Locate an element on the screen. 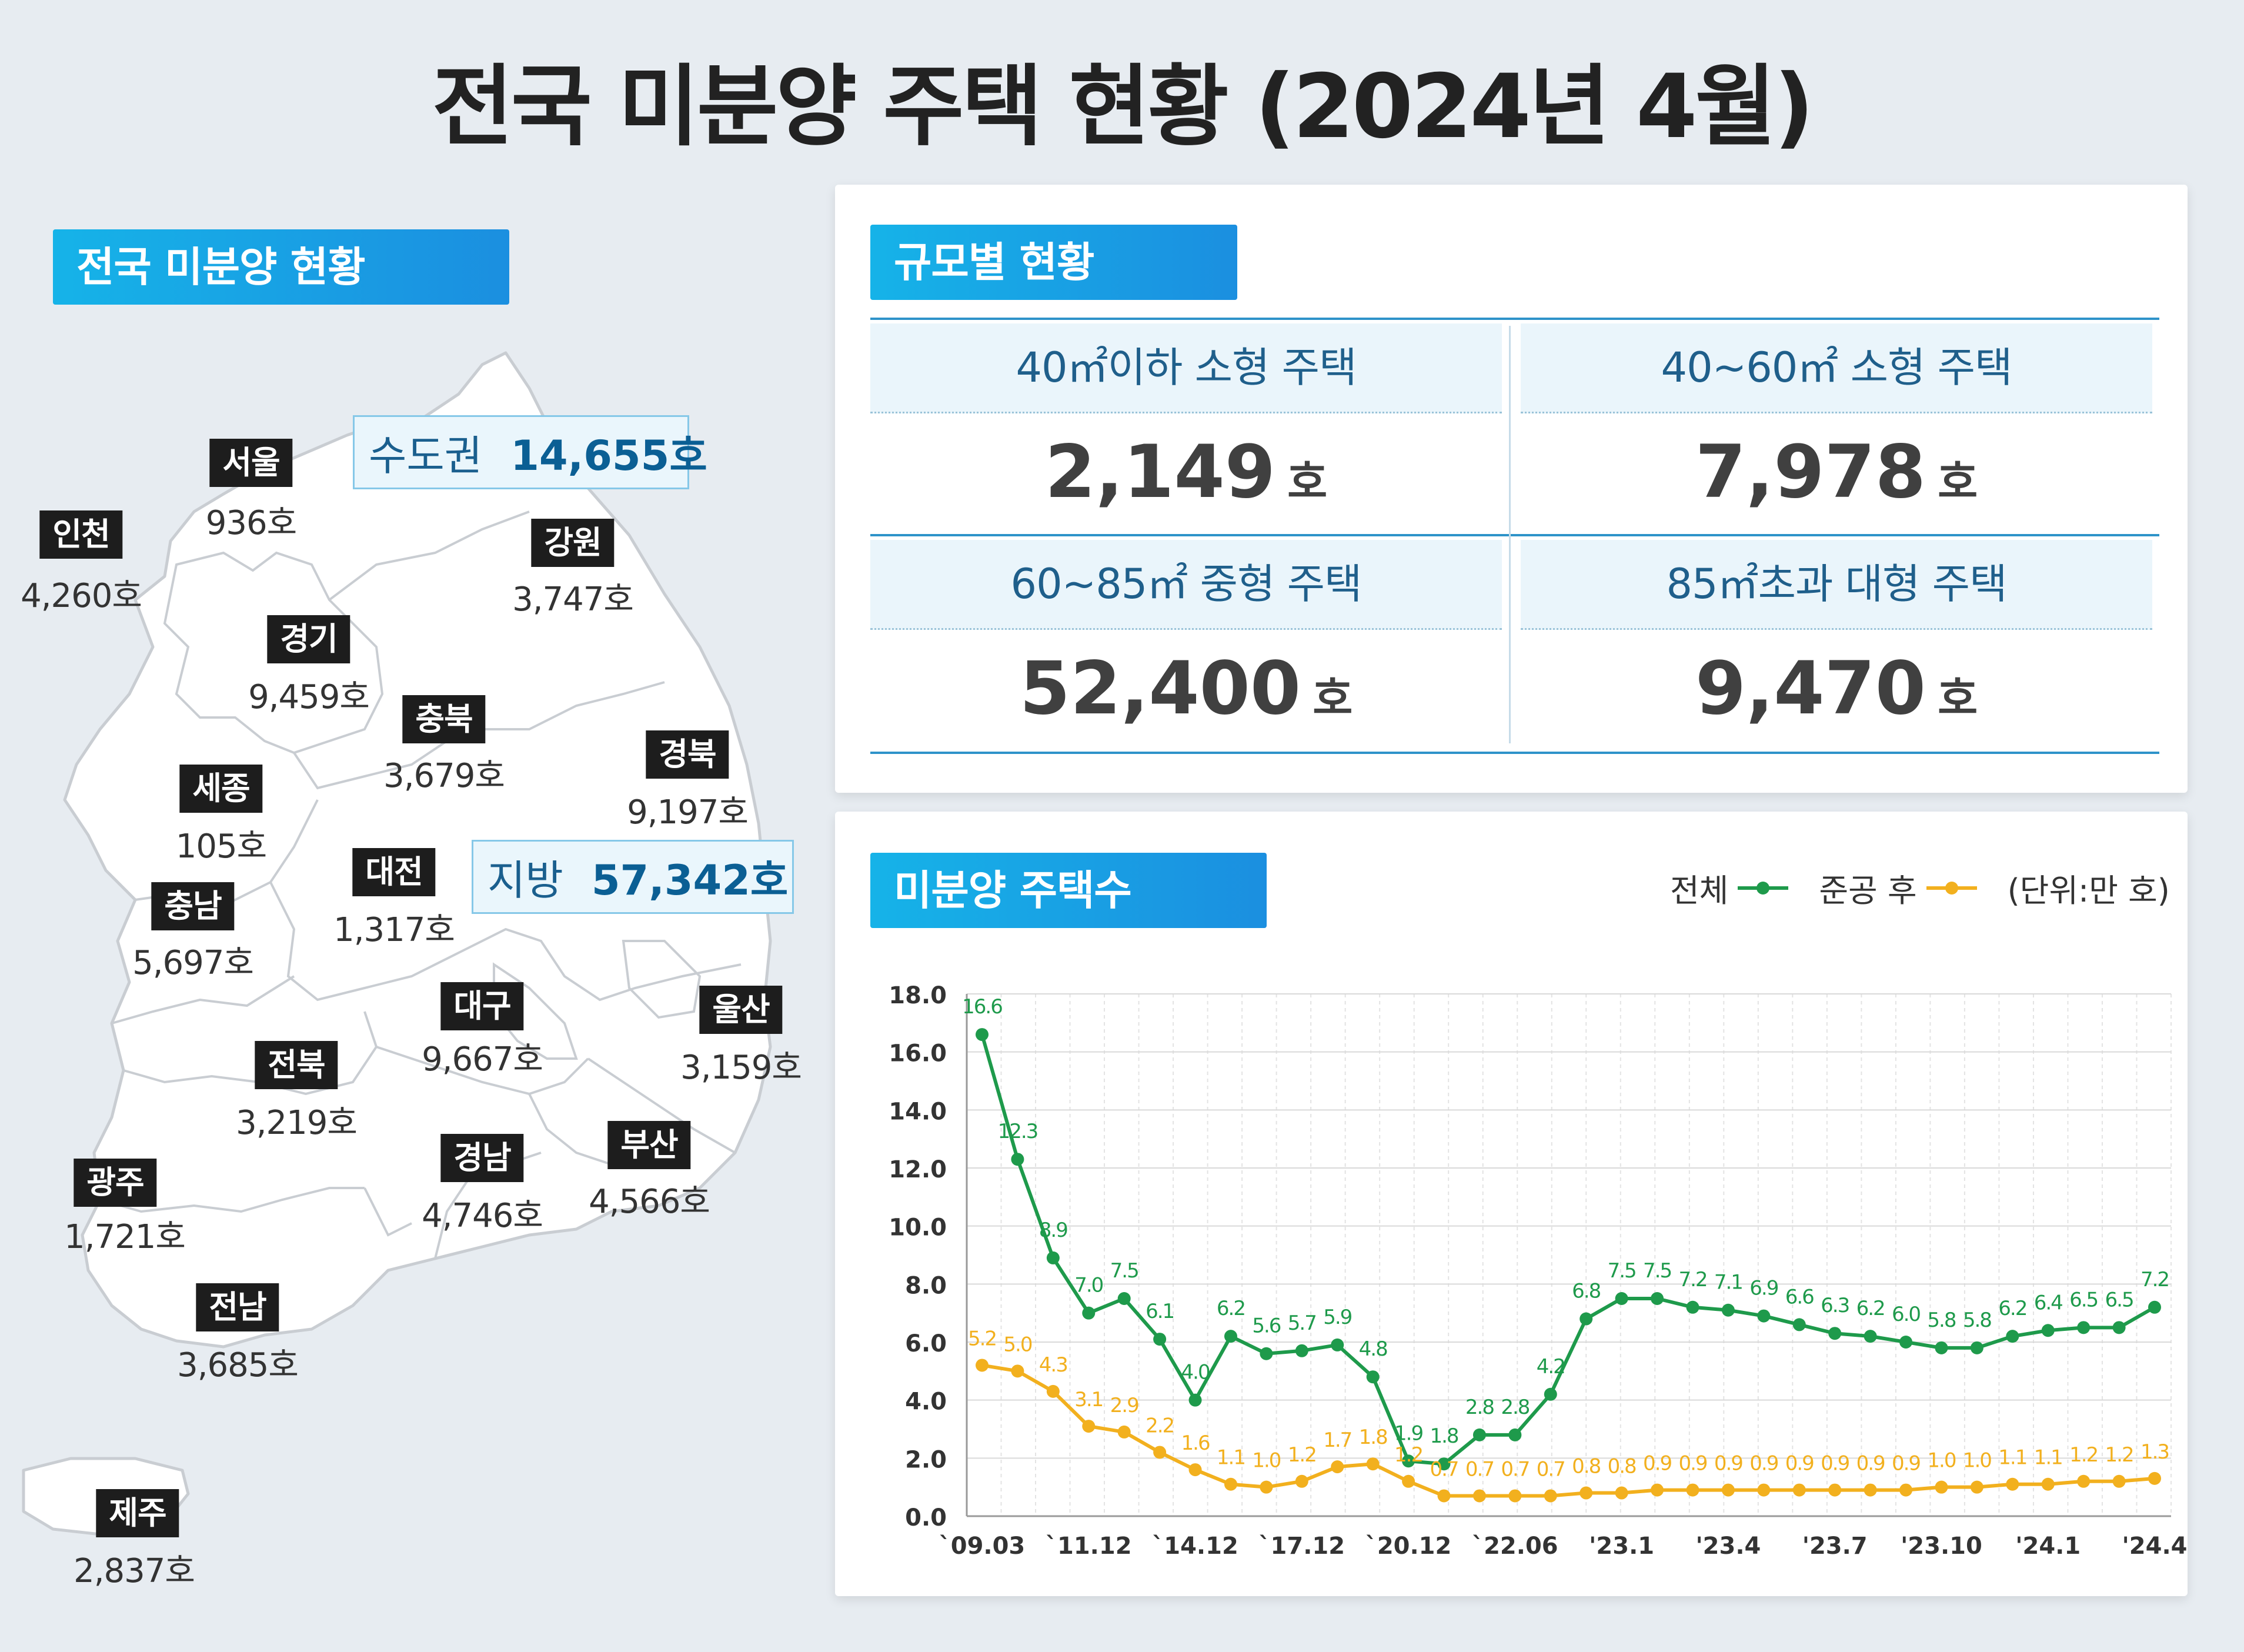 This screenshot has width=2244, height=1652. data-label-total: 2.8 is located at coordinates (1515, 1407).